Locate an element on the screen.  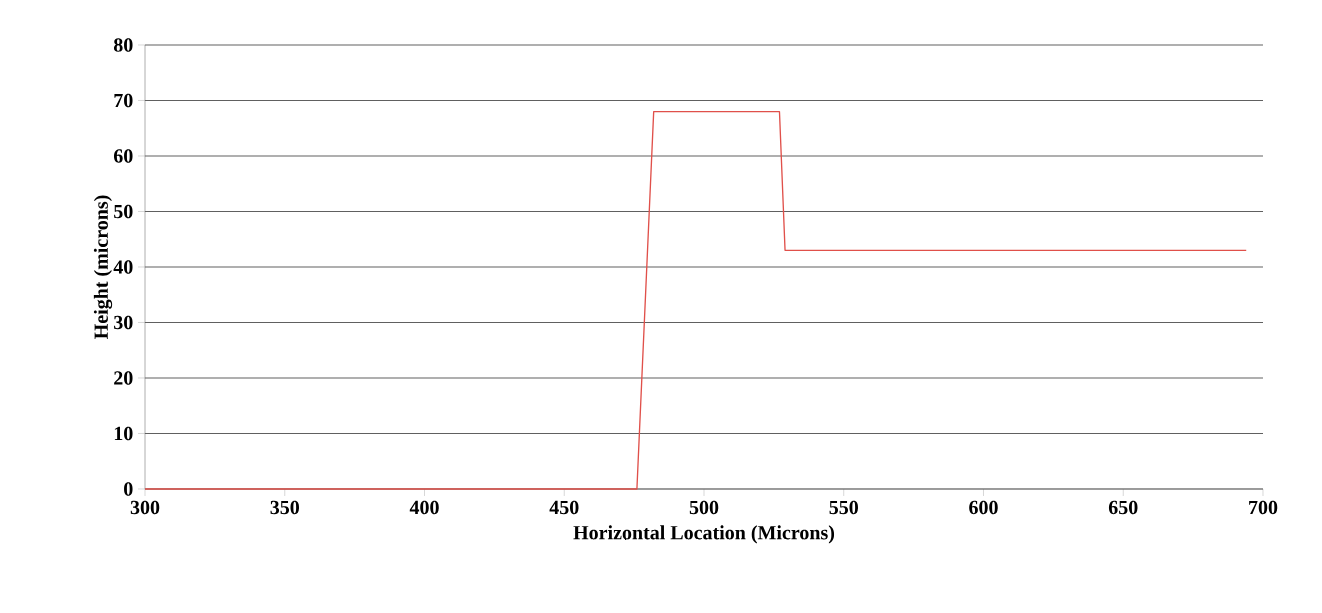
x-tick-label: 600 is located at coordinates (983, 507).